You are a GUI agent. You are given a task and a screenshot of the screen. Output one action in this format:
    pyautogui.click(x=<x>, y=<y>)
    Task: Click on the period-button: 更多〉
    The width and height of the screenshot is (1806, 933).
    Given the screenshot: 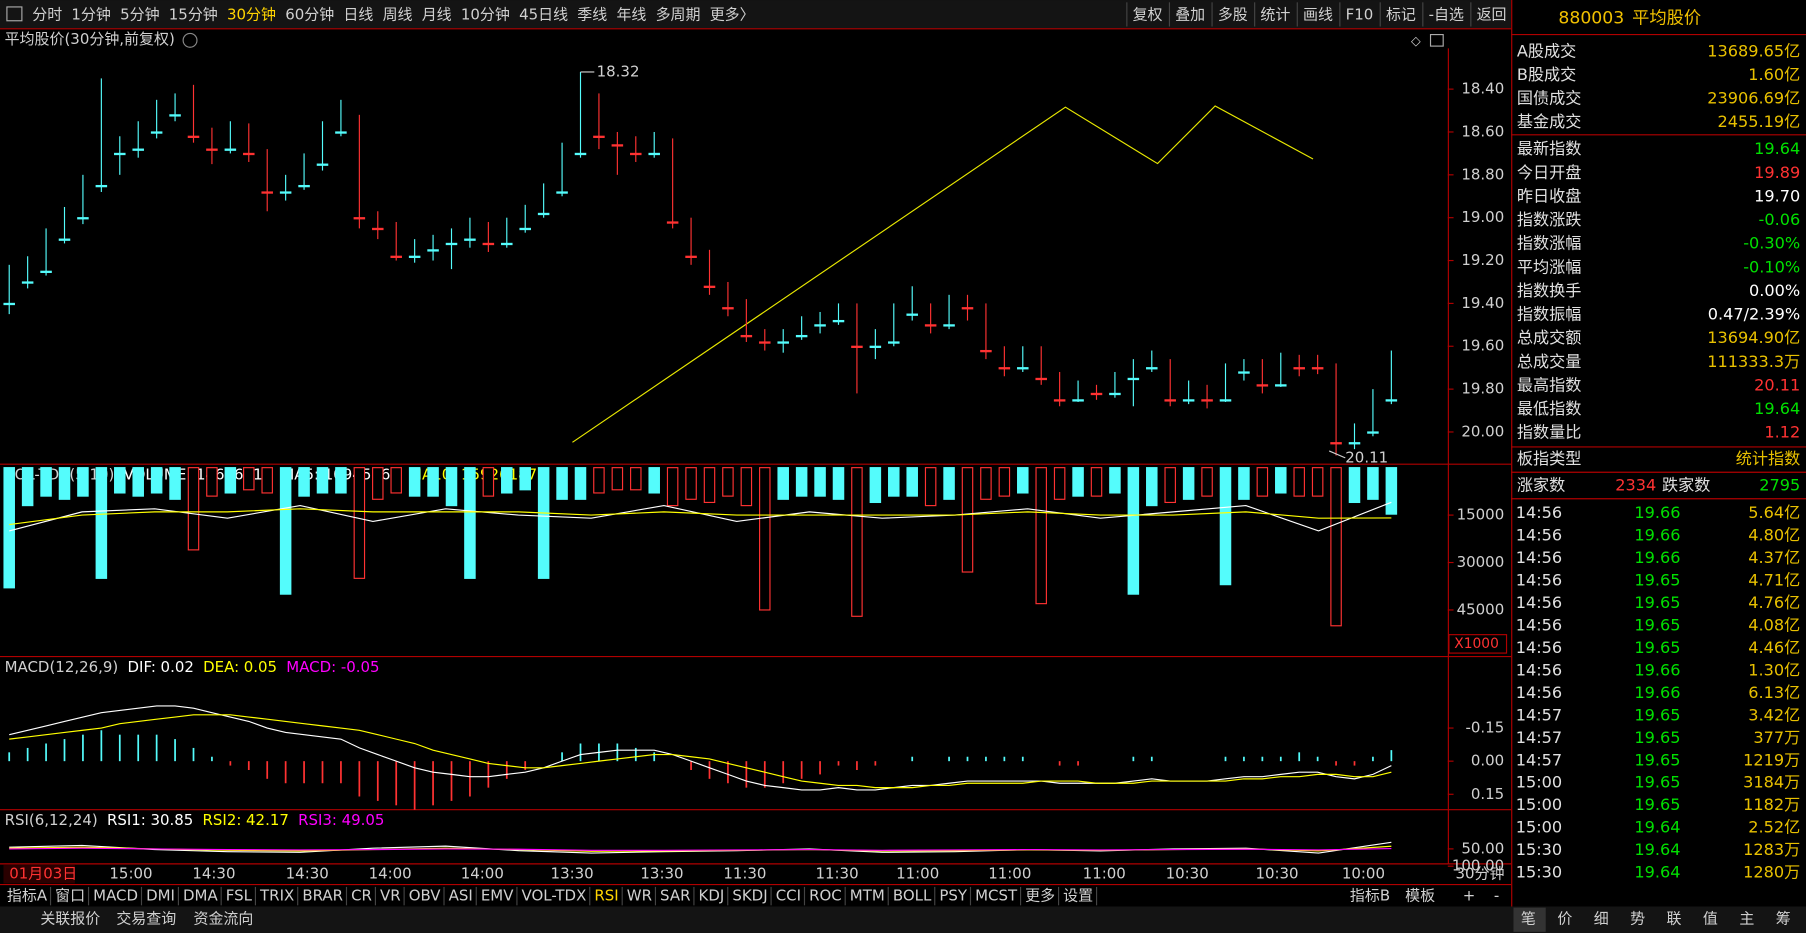 What is the action you would take?
    pyautogui.click(x=732, y=15)
    